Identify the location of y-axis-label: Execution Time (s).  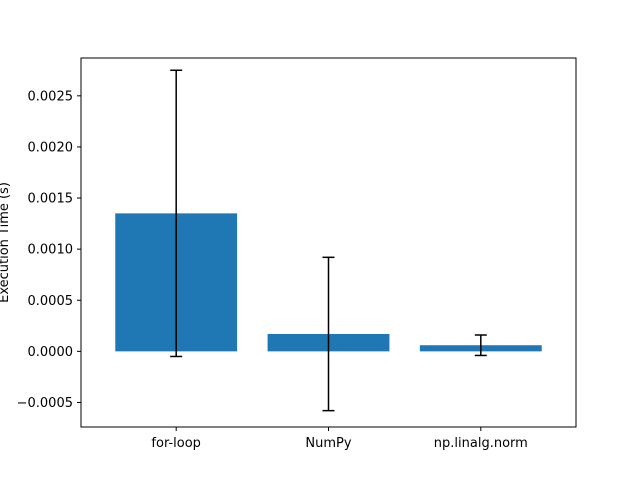
(6, 242).